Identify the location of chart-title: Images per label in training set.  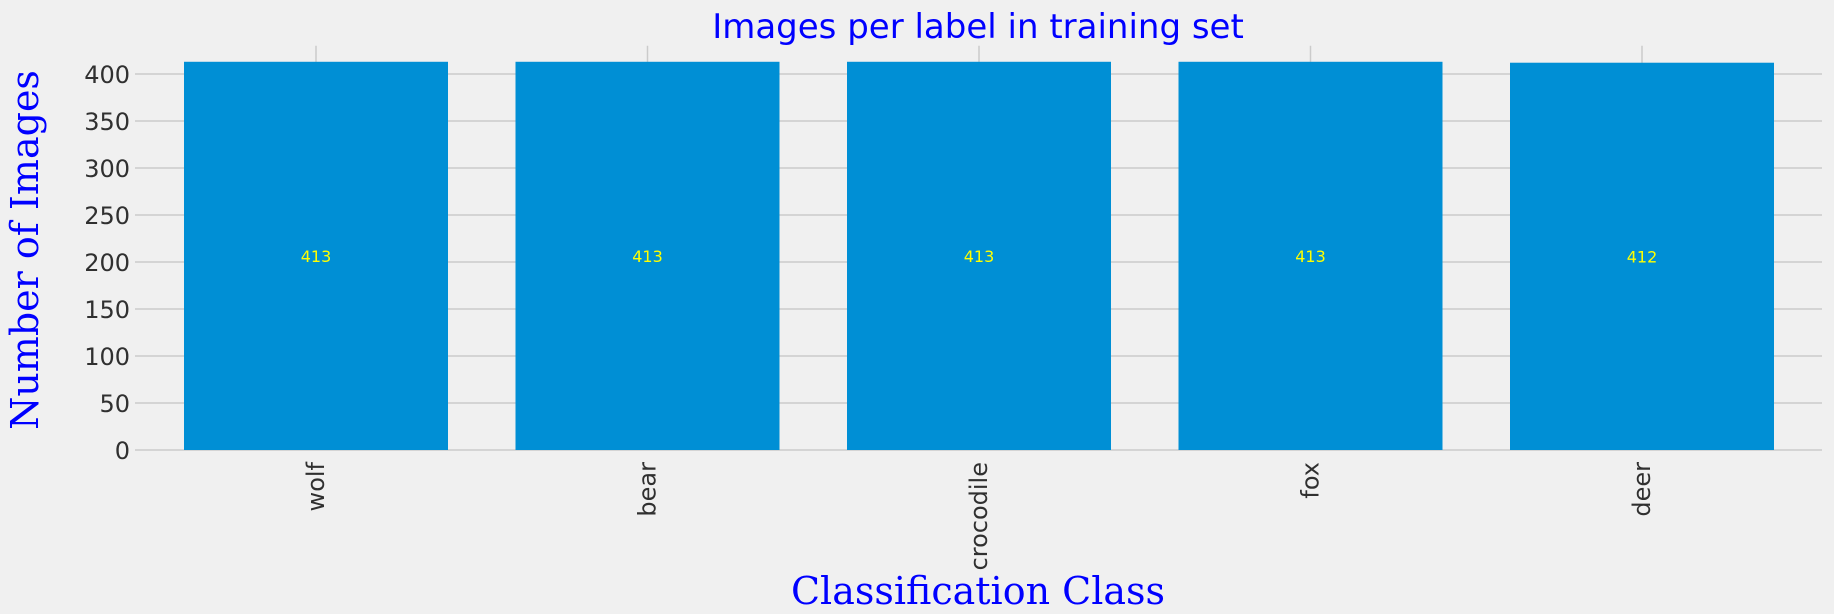
(978, 27).